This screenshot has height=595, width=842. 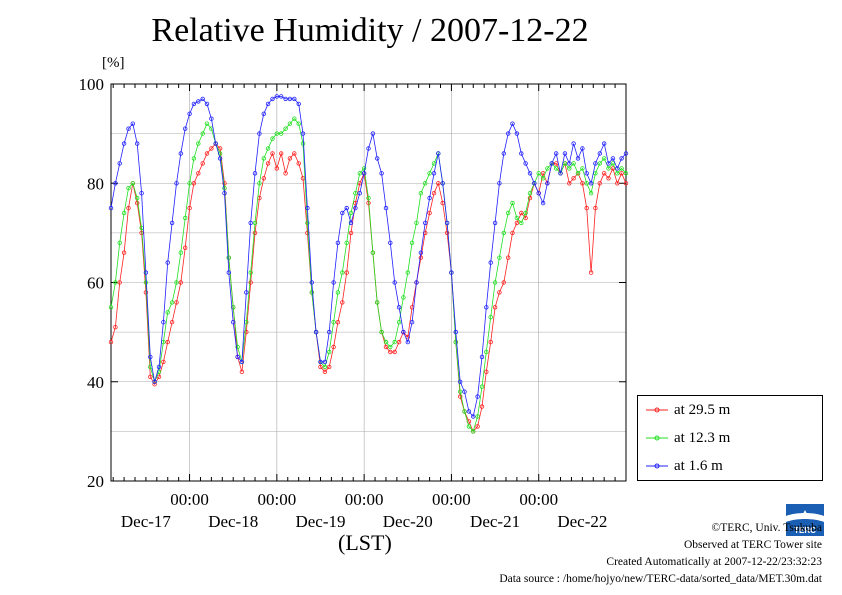 What do you see at coordinates (92, 84) in the screenshot?
I see `y-tick-label: 100` at bounding box center [92, 84].